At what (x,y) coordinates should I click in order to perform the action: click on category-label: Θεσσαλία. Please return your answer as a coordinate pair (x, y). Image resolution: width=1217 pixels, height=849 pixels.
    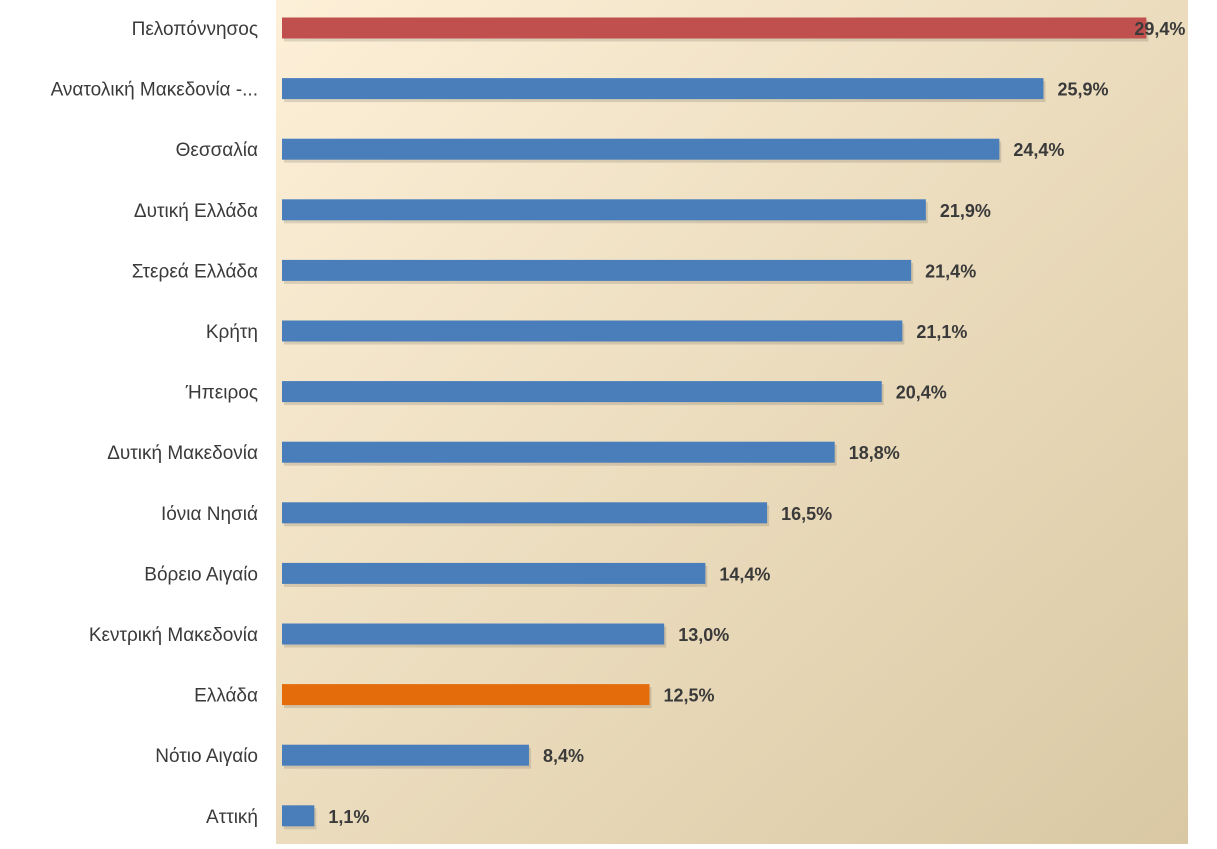
    Looking at the image, I should click on (217, 150).